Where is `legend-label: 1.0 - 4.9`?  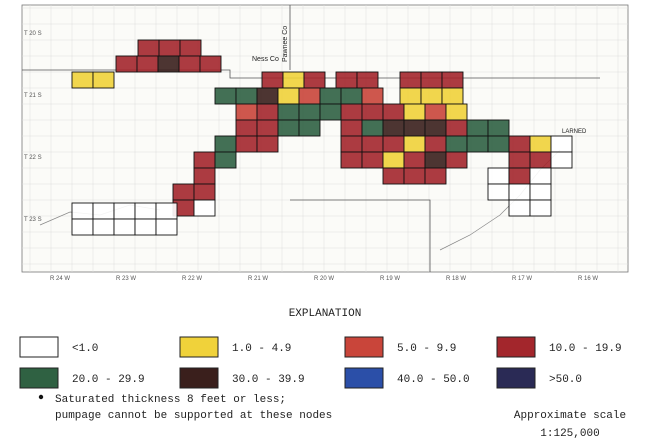
legend-label: 1.0 - 4.9 is located at coordinates (261, 349).